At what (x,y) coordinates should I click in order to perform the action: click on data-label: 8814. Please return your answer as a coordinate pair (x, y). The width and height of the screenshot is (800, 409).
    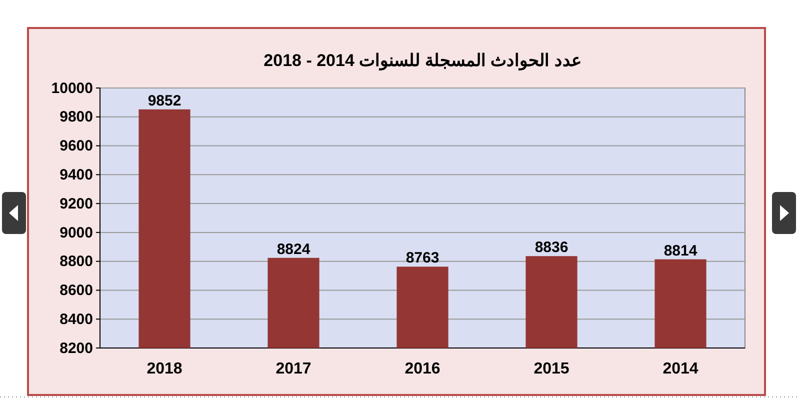
    Looking at the image, I should click on (681, 251).